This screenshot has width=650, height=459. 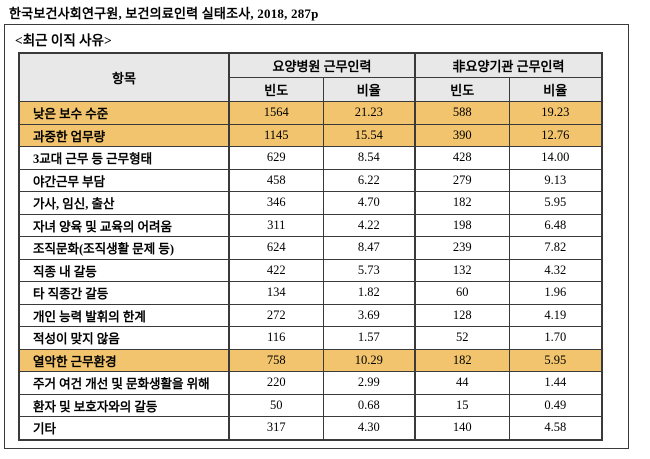 I want to click on row-value: 4.30, so click(x=369, y=428).